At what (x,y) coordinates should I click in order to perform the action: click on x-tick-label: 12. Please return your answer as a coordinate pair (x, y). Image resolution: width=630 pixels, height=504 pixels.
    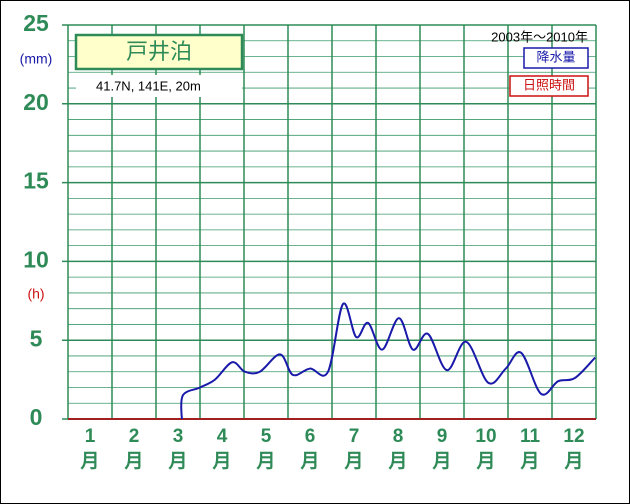
    Looking at the image, I should click on (573, 436).